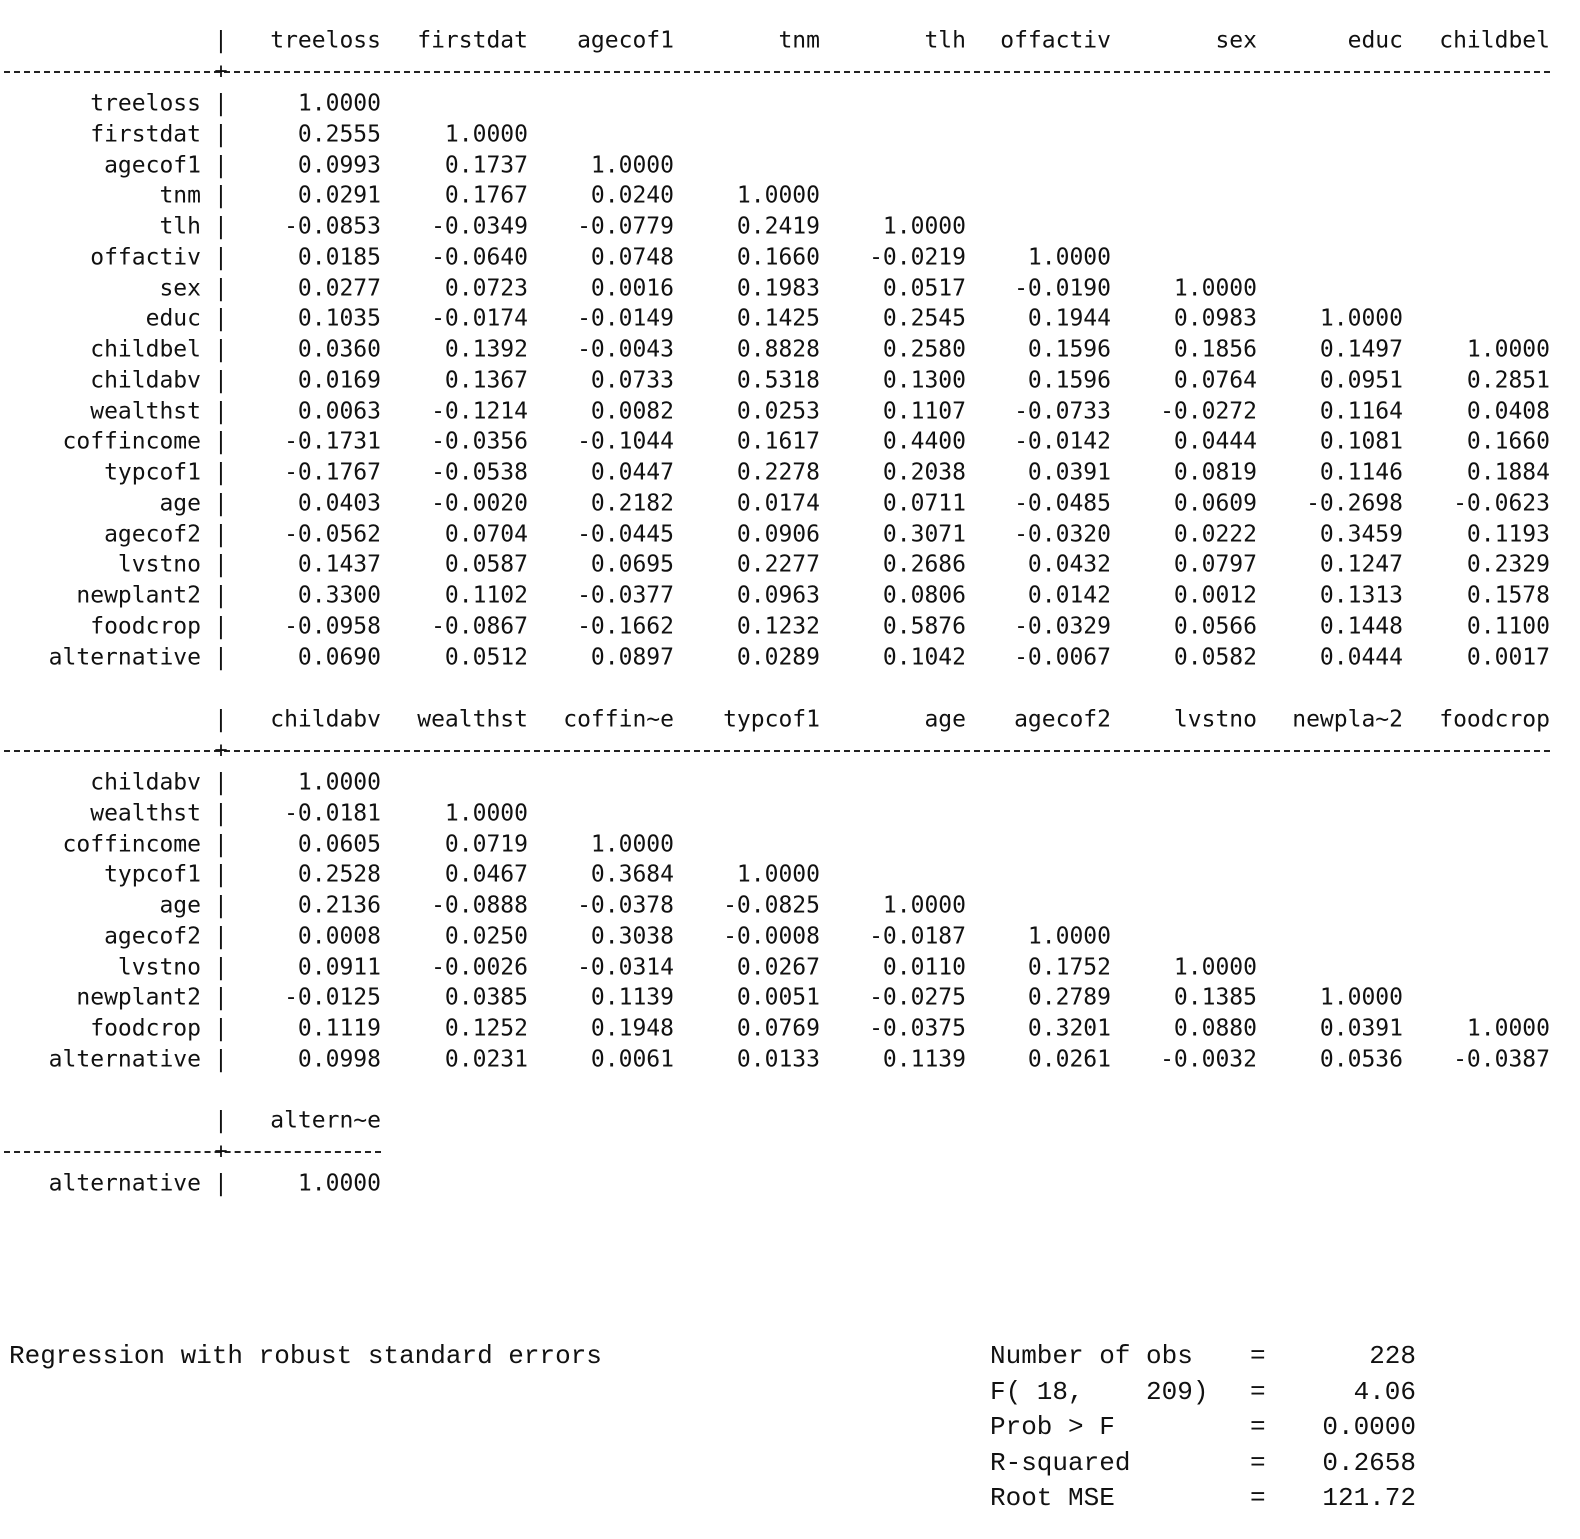  I want to click on correlation-value: -0.0387, so click(1501, 1059).